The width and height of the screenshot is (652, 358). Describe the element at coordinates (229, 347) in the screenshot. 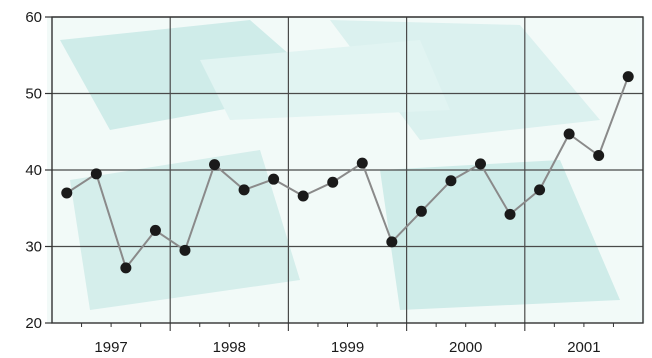

I see `x-tick-label-1998: 1998` at that location.